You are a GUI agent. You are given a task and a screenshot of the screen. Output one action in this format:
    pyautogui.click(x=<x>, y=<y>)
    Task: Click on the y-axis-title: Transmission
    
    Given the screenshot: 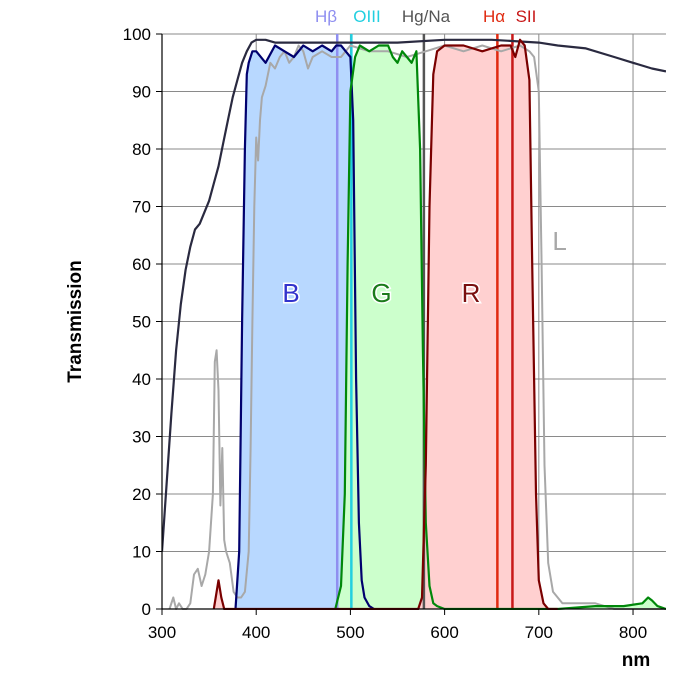 What is the action you would take?
    pyautogui.click(x=75, y=321)
    